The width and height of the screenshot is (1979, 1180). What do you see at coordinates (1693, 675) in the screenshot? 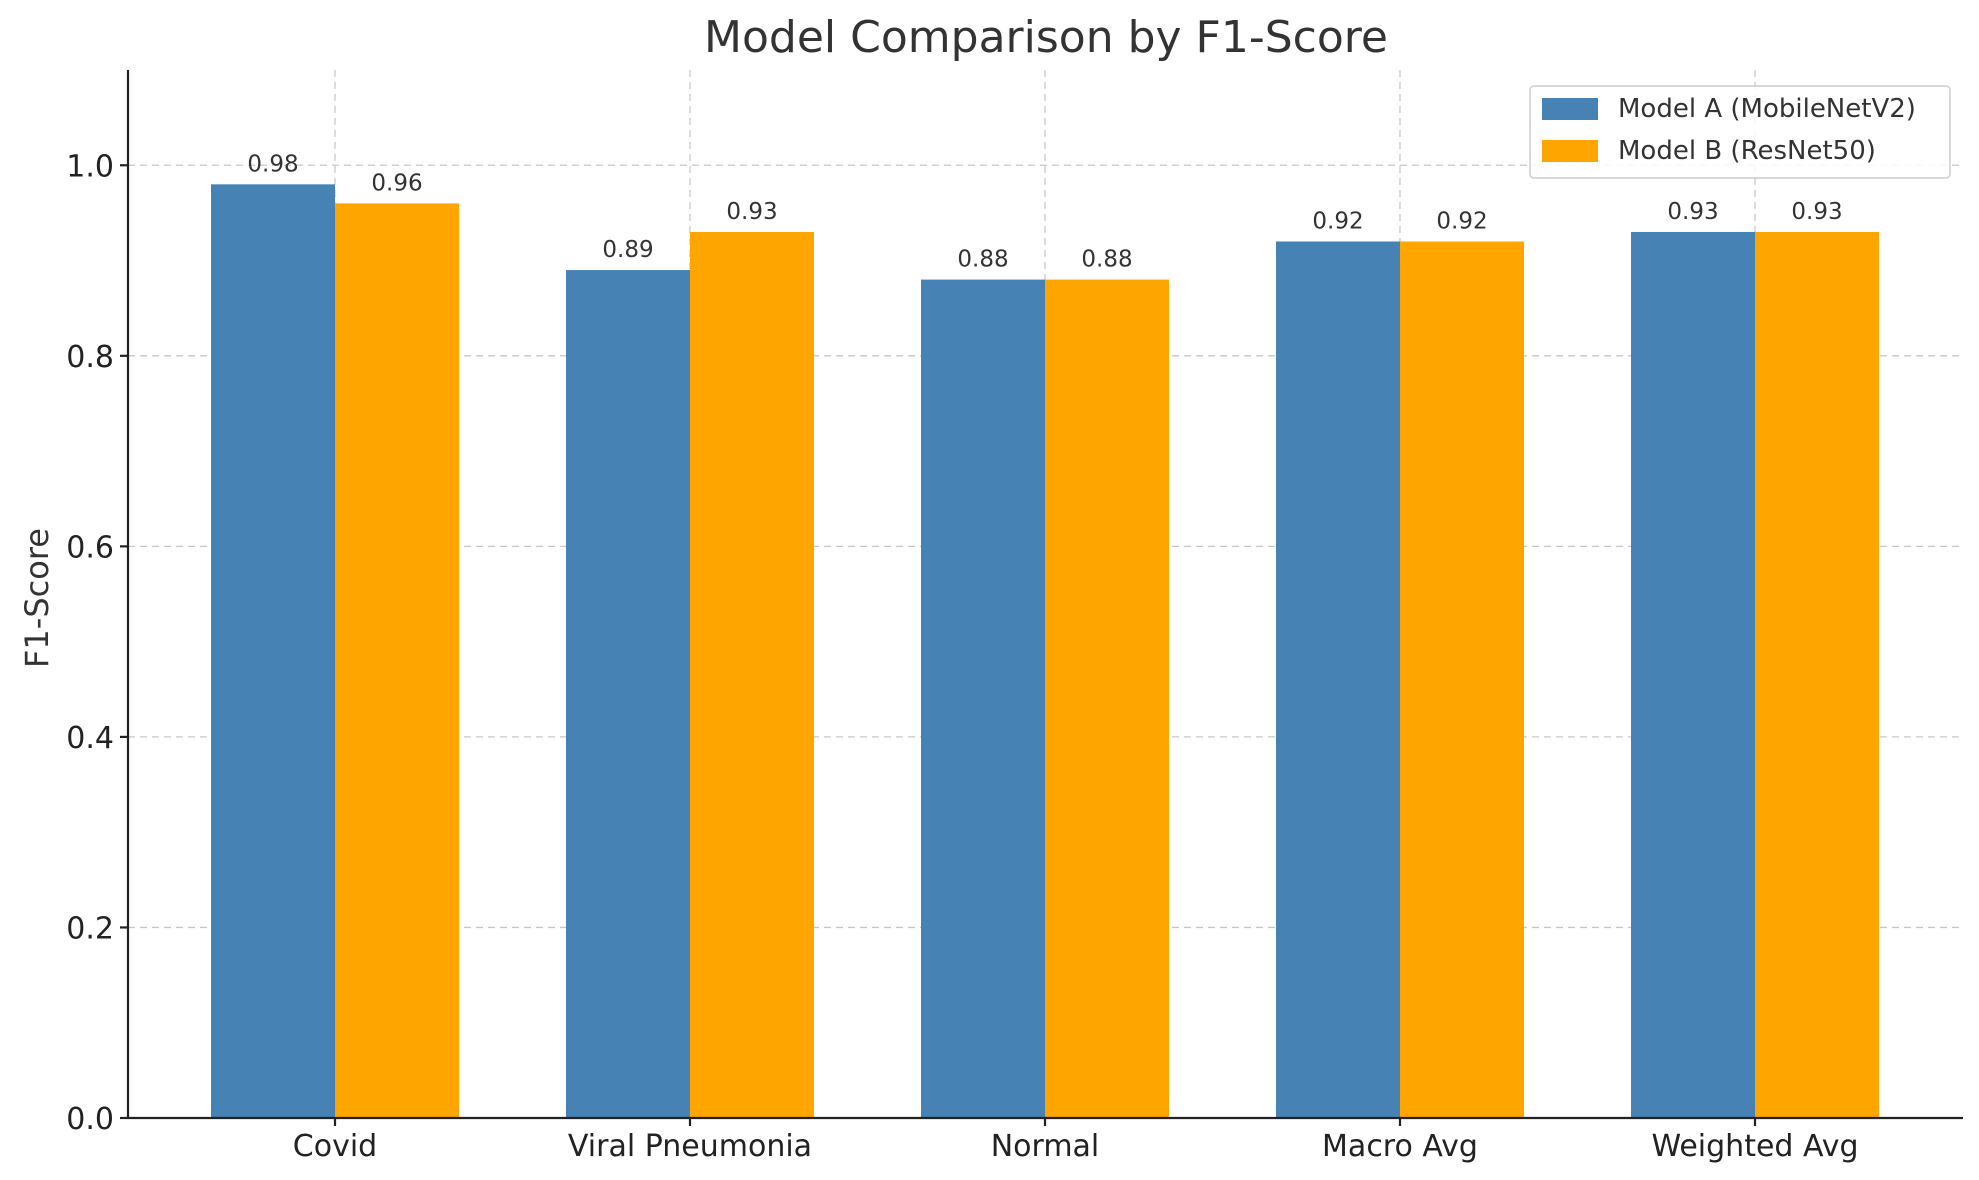
I see `bar-series-0-weighted-avg` at bounding box center [1693, 675].